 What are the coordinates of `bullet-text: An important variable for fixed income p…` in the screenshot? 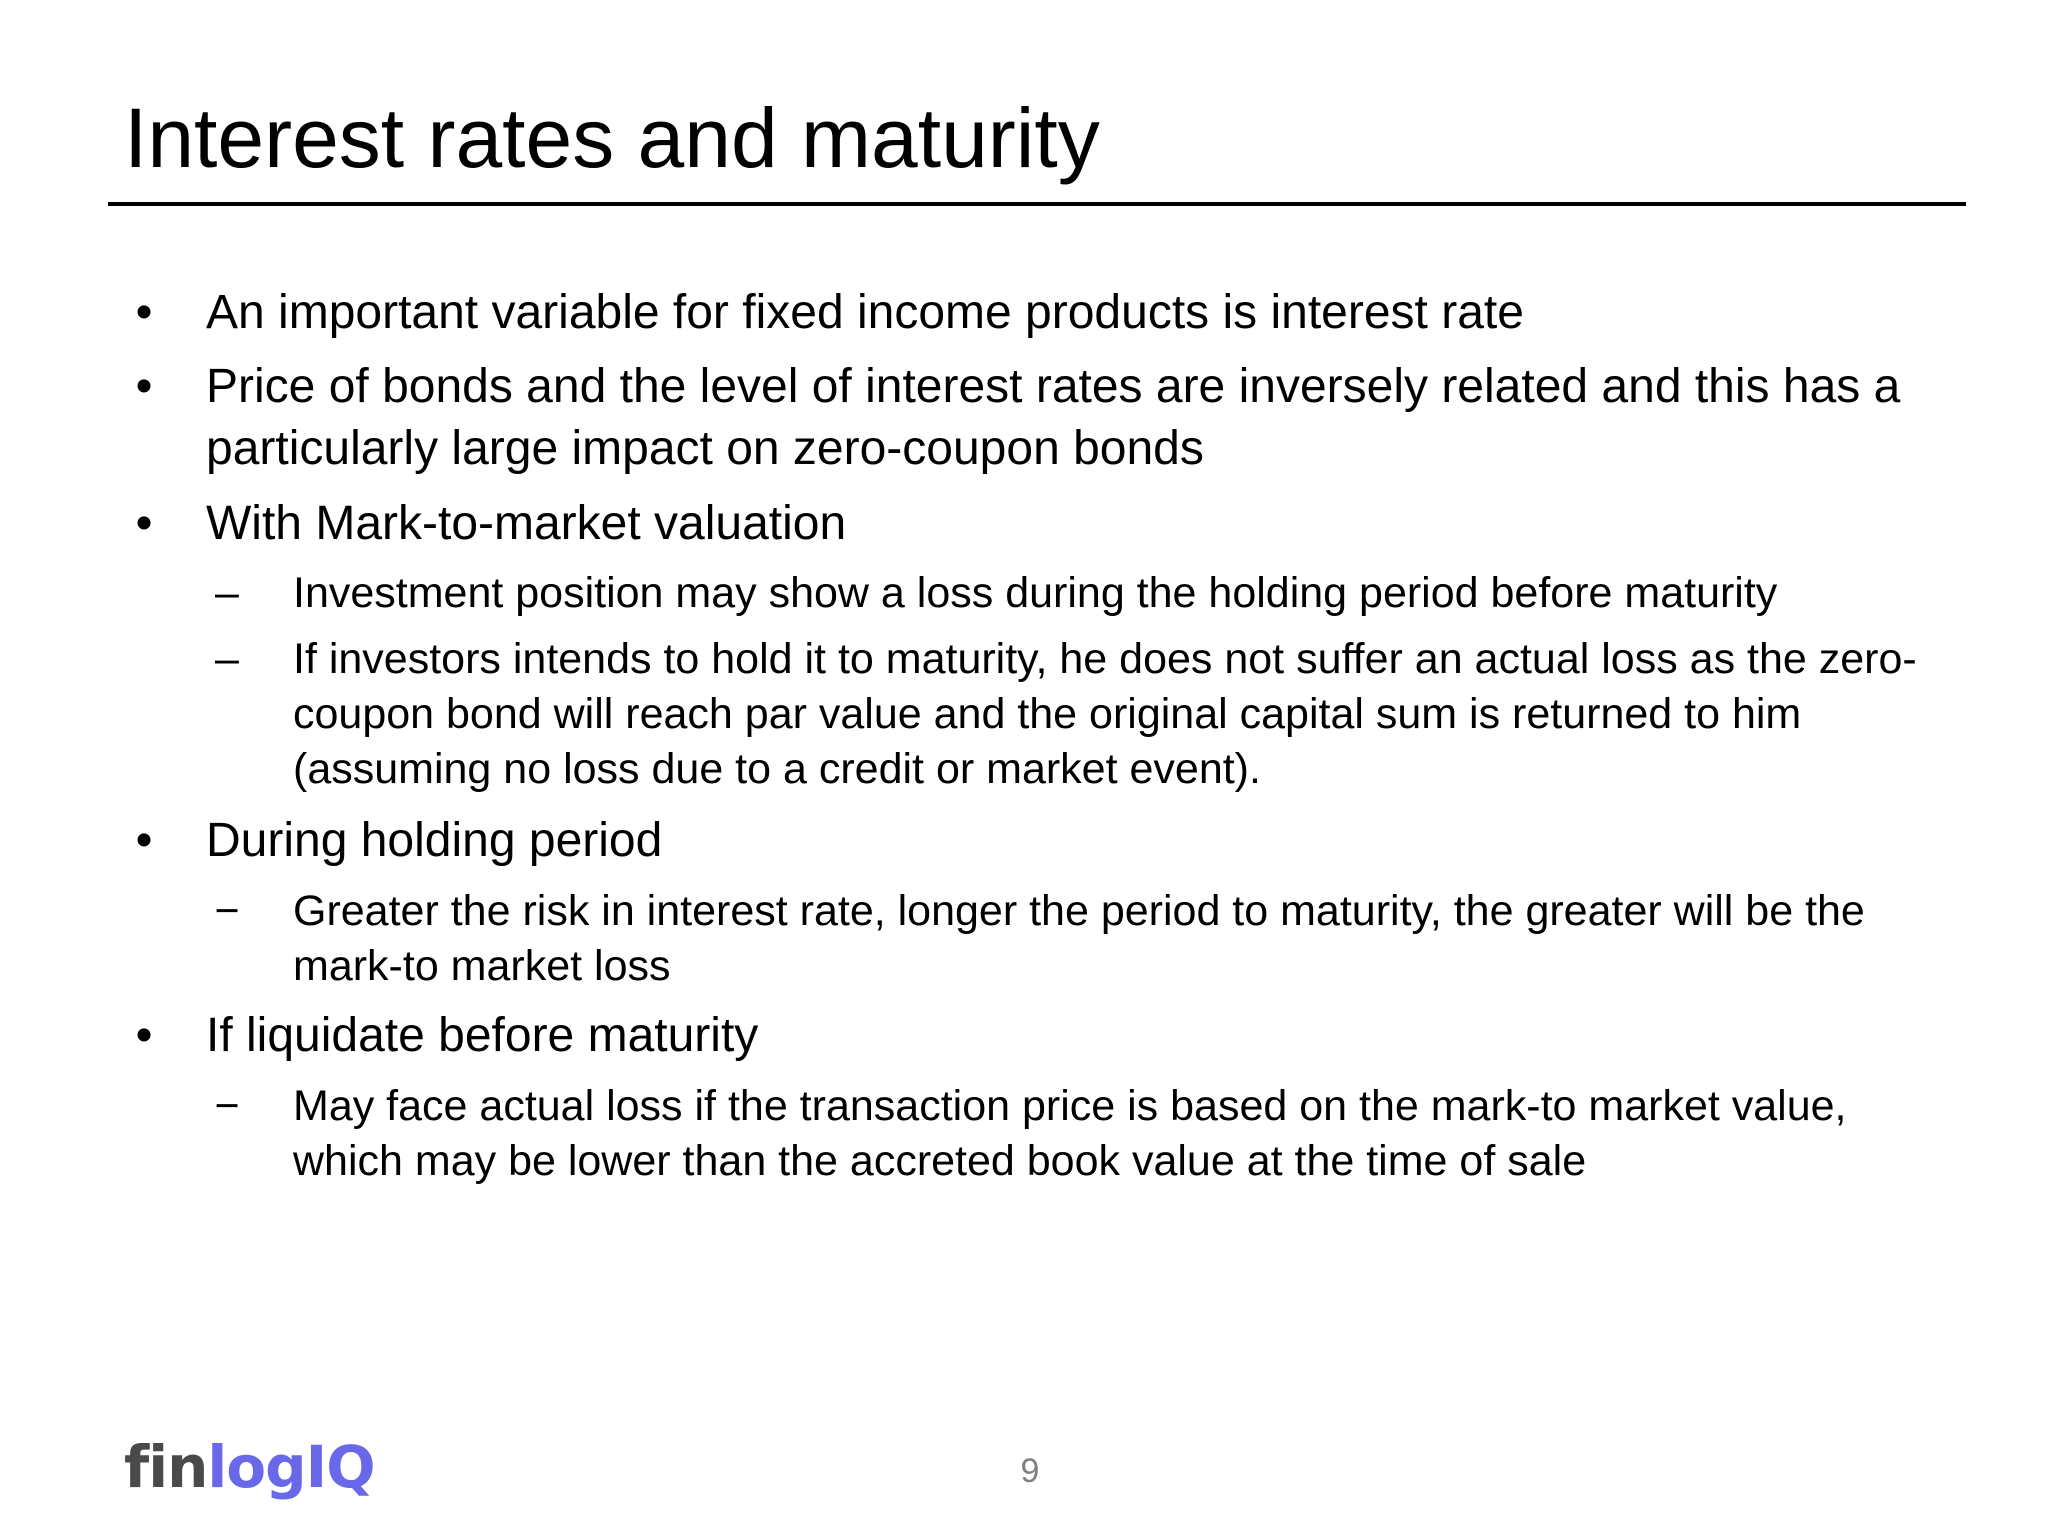 It's located at (865, 312).